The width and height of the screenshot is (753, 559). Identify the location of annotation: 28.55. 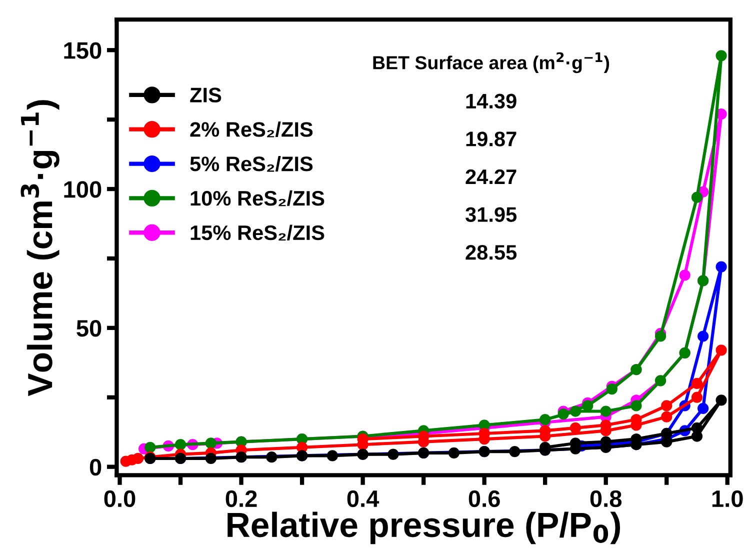
(491, 252).